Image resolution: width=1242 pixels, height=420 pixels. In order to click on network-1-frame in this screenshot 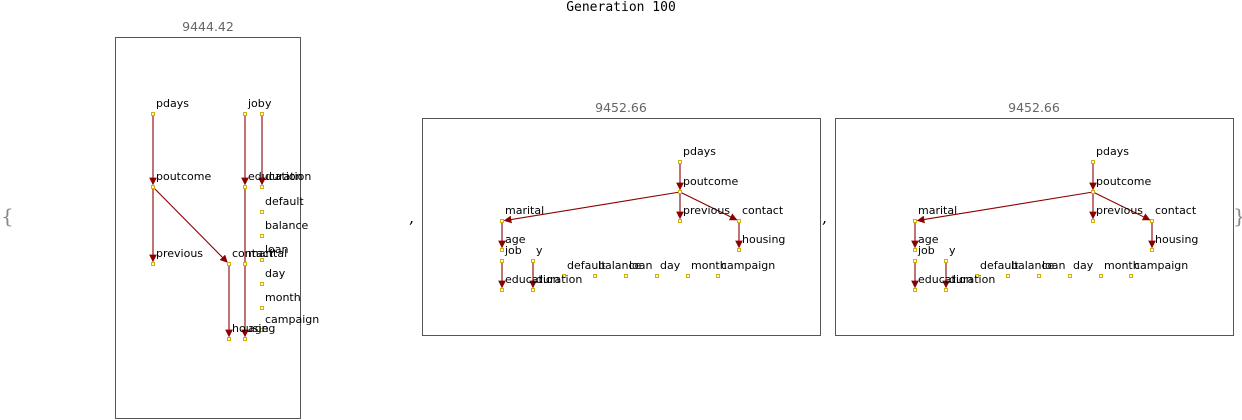, I will do `click(208, 228)`.